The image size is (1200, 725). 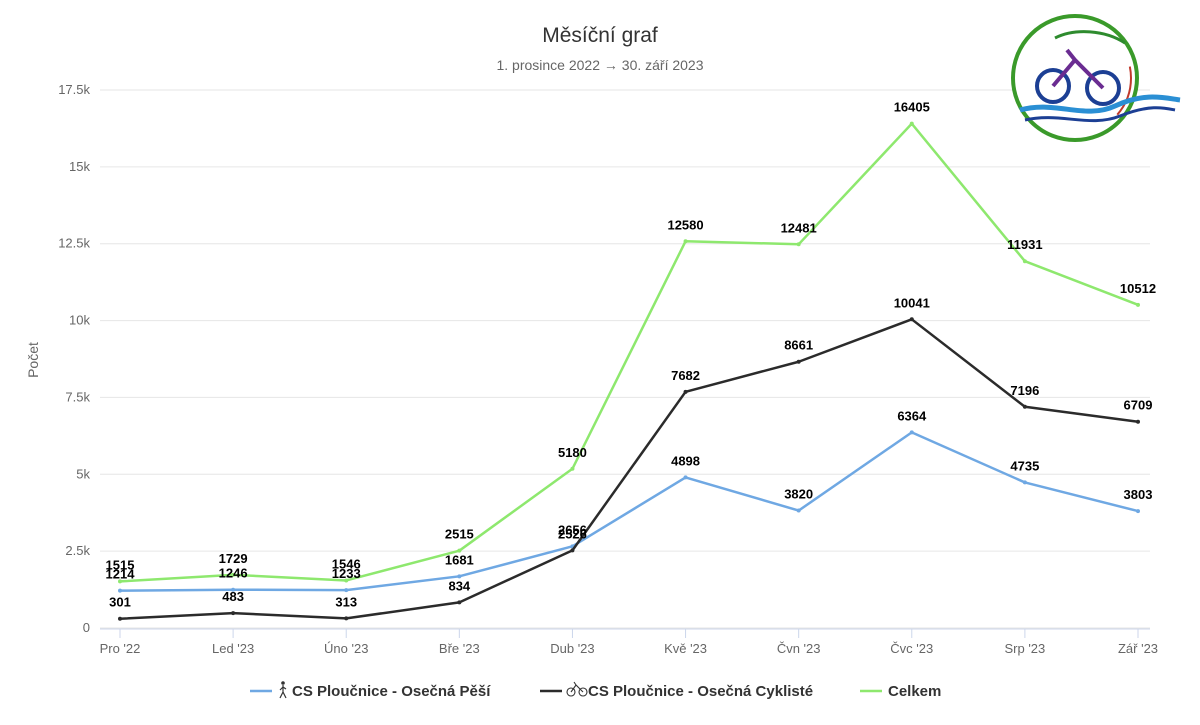 I want to click on data-label: 1681, so click(x=459, y=559).